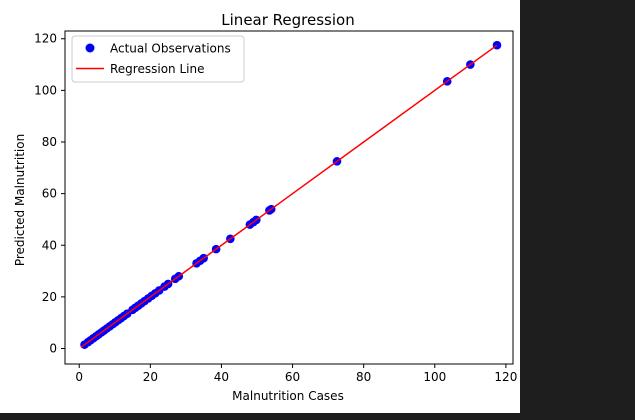 The height and width of the screenshot is (420, 635). I want to click on y-tick-label: 120, so click(45, 39).